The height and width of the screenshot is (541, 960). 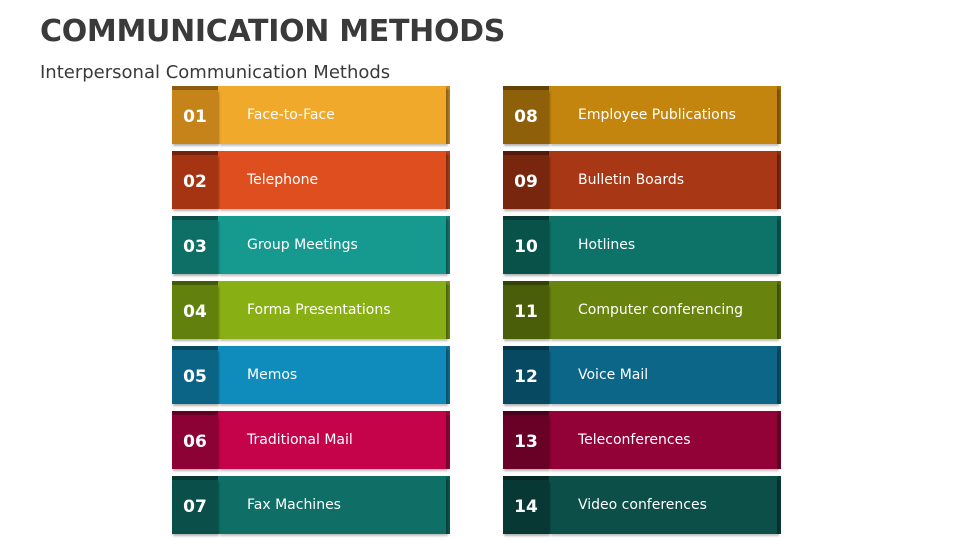 I want to click on method-number: 09, so click(x=526, y=182).